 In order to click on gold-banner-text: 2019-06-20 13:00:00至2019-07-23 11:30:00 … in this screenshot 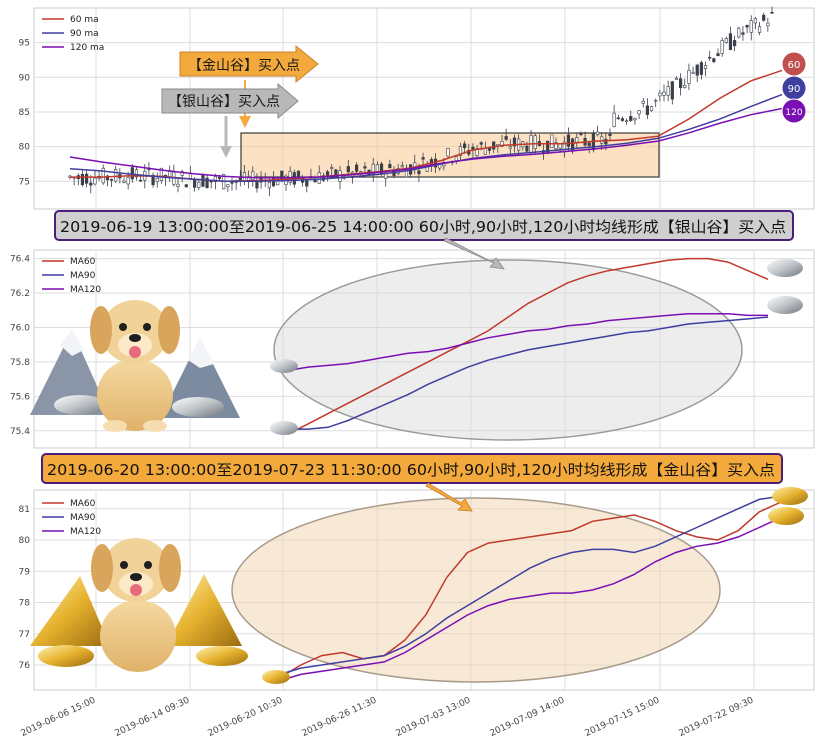, I will do `click(411, 470)`.